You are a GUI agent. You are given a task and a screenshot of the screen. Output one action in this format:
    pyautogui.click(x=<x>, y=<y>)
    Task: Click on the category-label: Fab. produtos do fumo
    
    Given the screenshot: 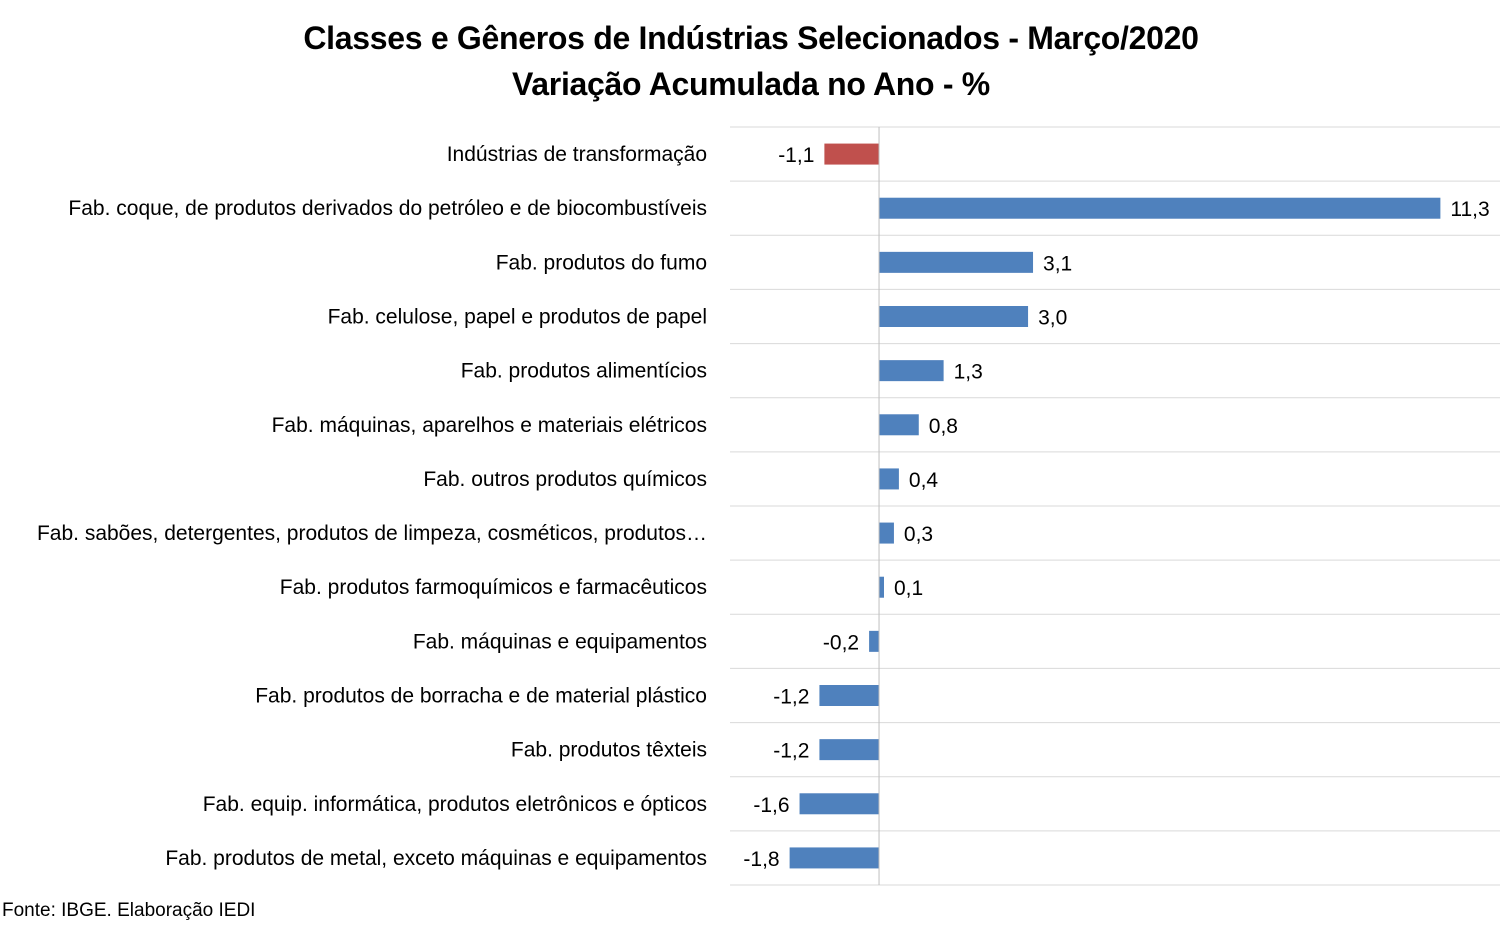 What is the action you would take?
    pyautogui.click(x=601, y=262)
    